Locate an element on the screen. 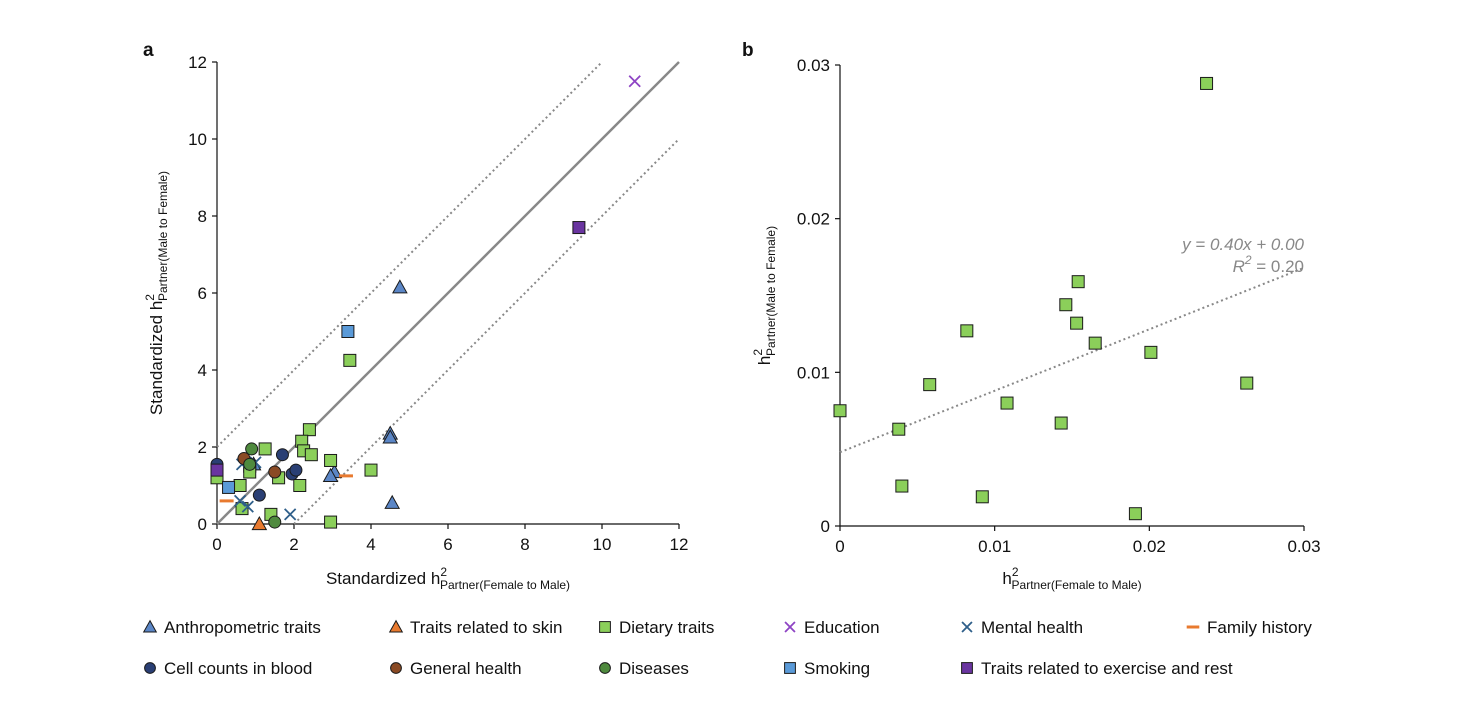 The height and width of the screenshot is (710, 1478). y-tick-label: 0.03 is located at coordinates (813, 65).